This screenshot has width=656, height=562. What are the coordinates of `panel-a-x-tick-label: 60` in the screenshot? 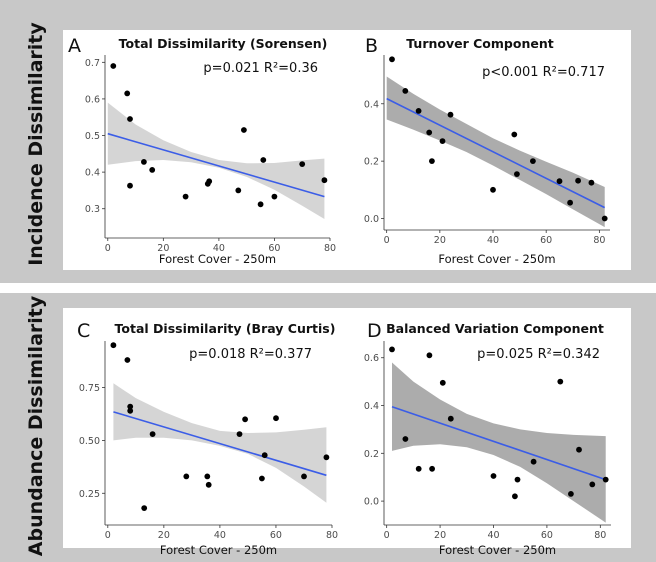 It's located at (274, 248).